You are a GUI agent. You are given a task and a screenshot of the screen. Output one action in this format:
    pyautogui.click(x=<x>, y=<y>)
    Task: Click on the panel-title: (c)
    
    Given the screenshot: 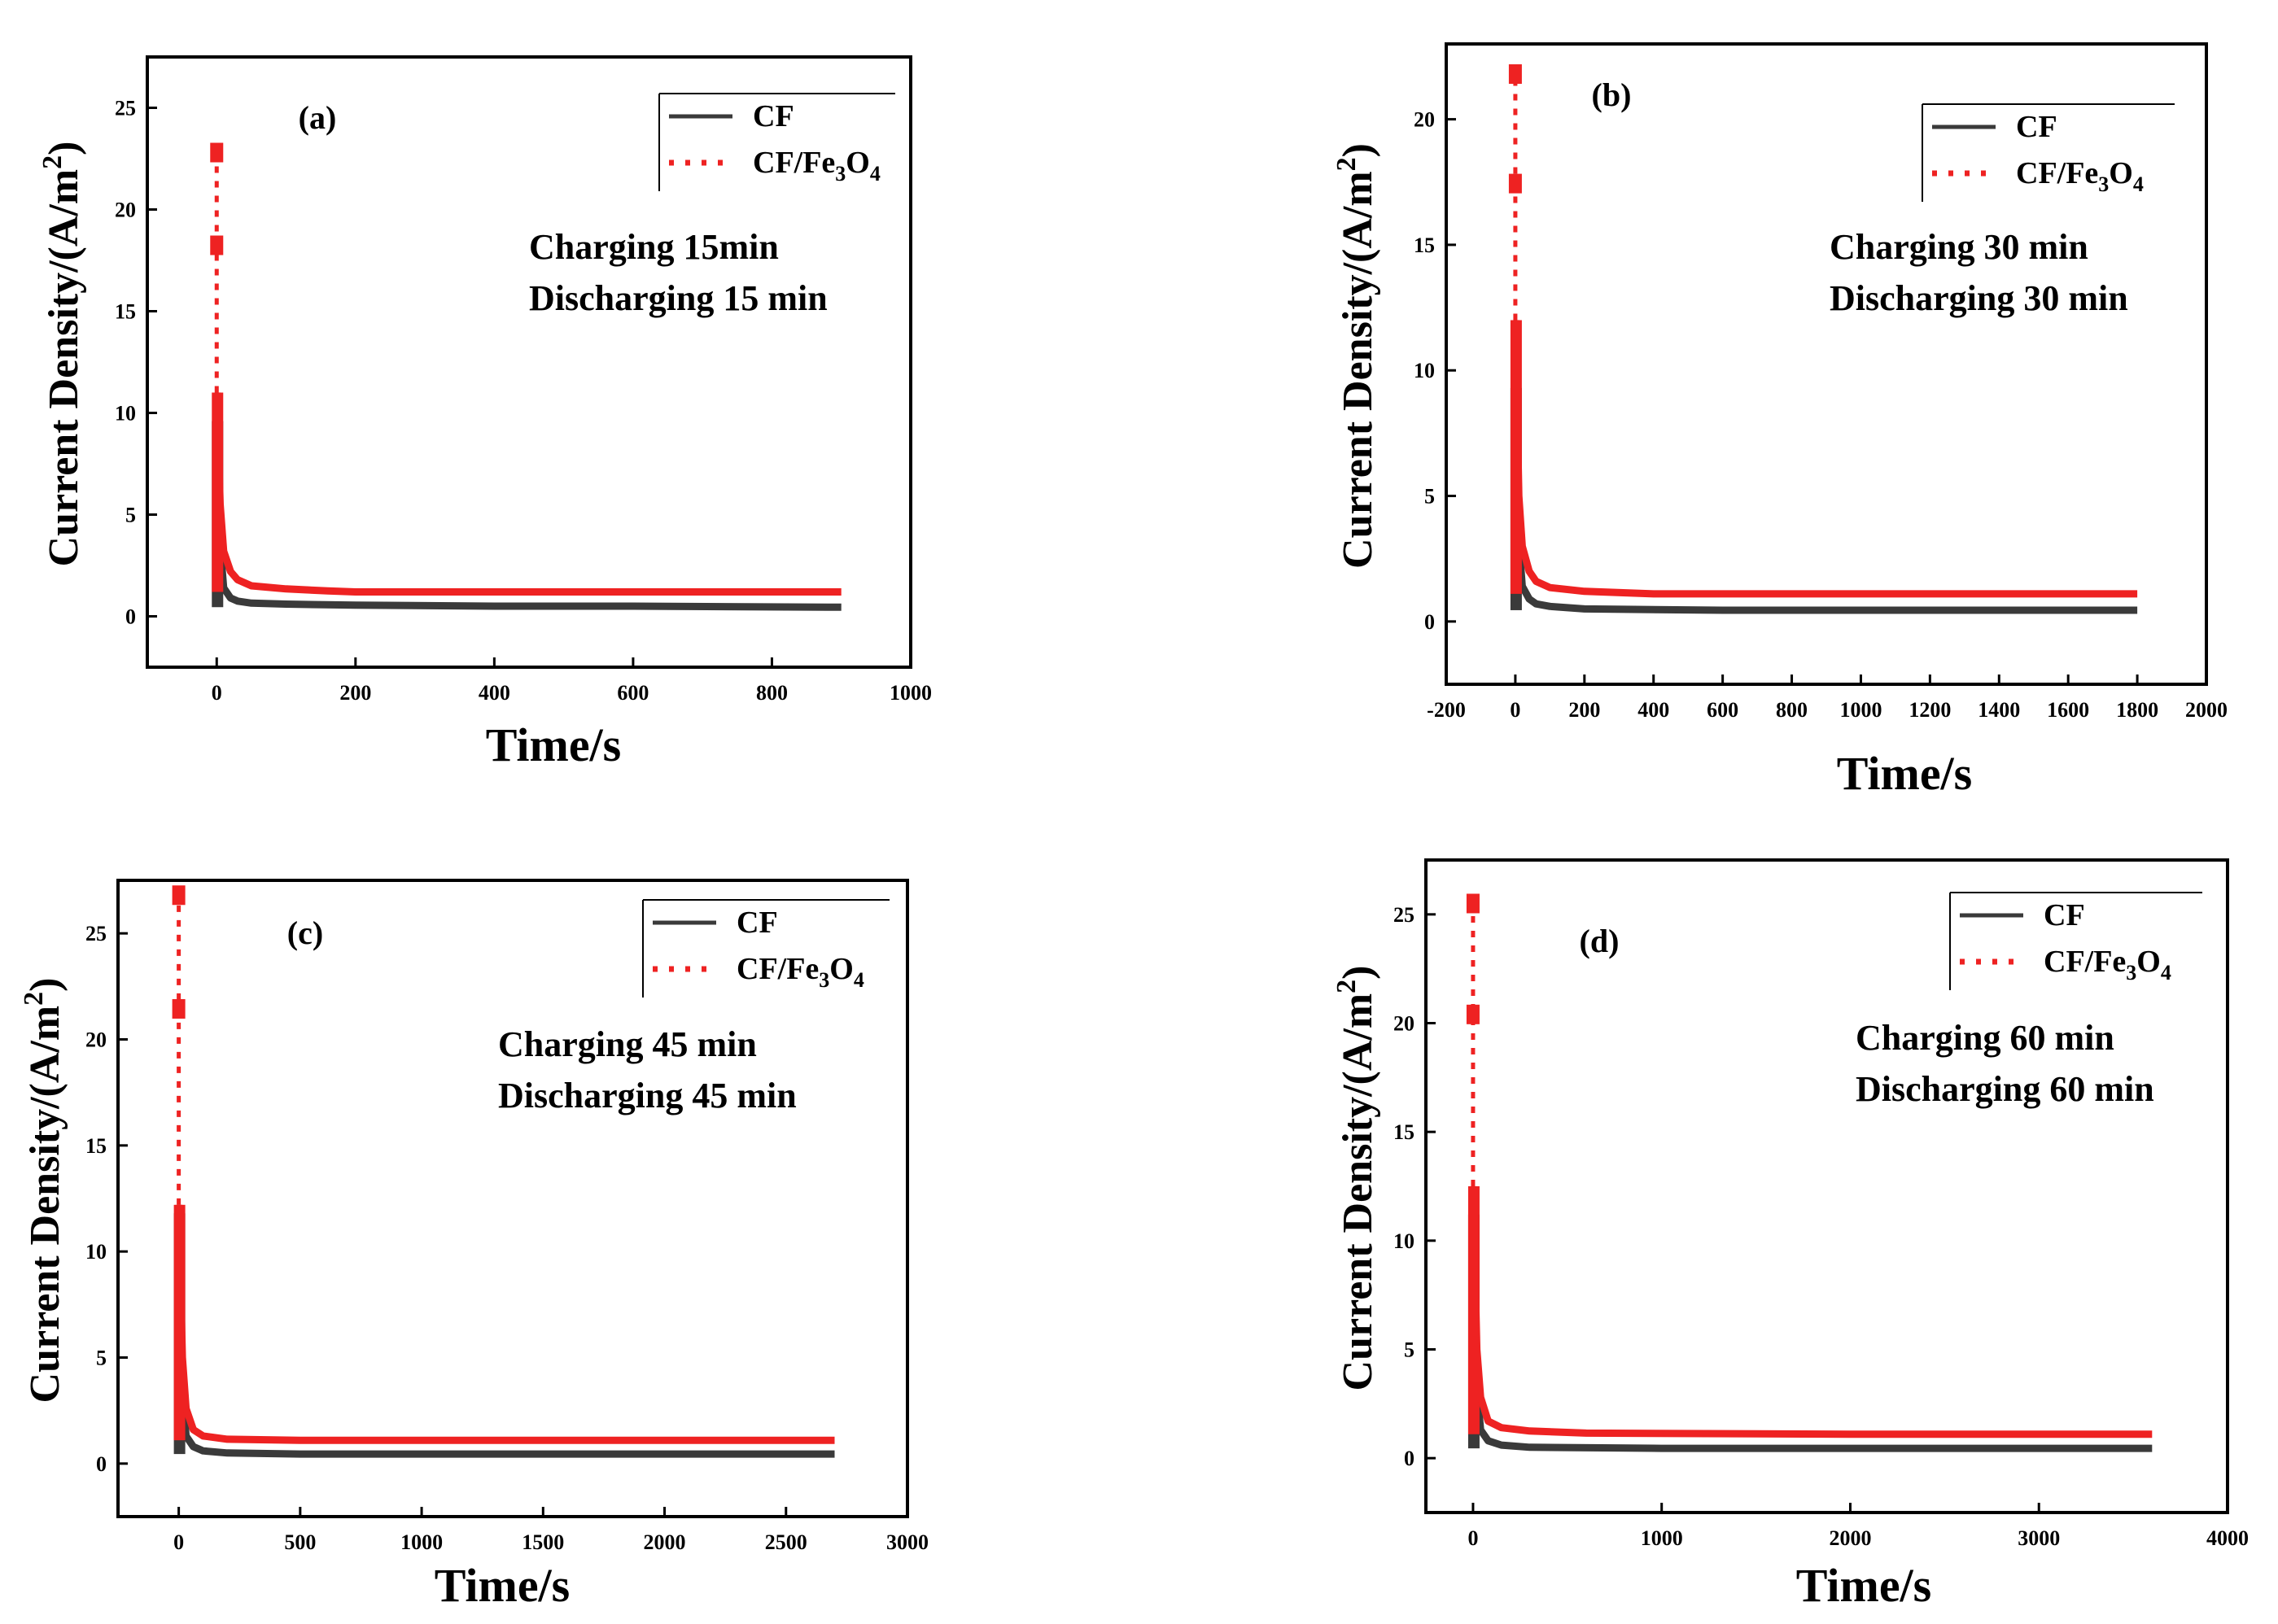 What is the action you would take?
    pyautogui.click(x=305, y=933)
    